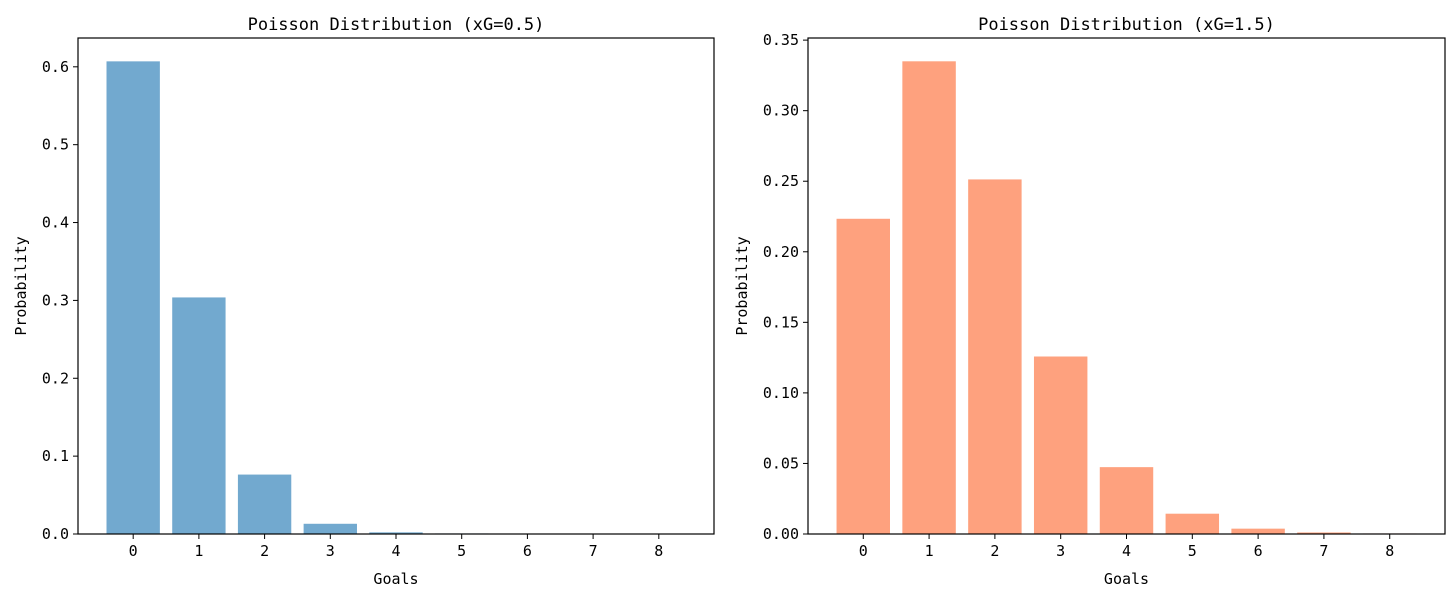 Image resolution: width=1456 pixels, height=600 pixels. I want to click on y-tick-label: 0.2, so click(55, 378).